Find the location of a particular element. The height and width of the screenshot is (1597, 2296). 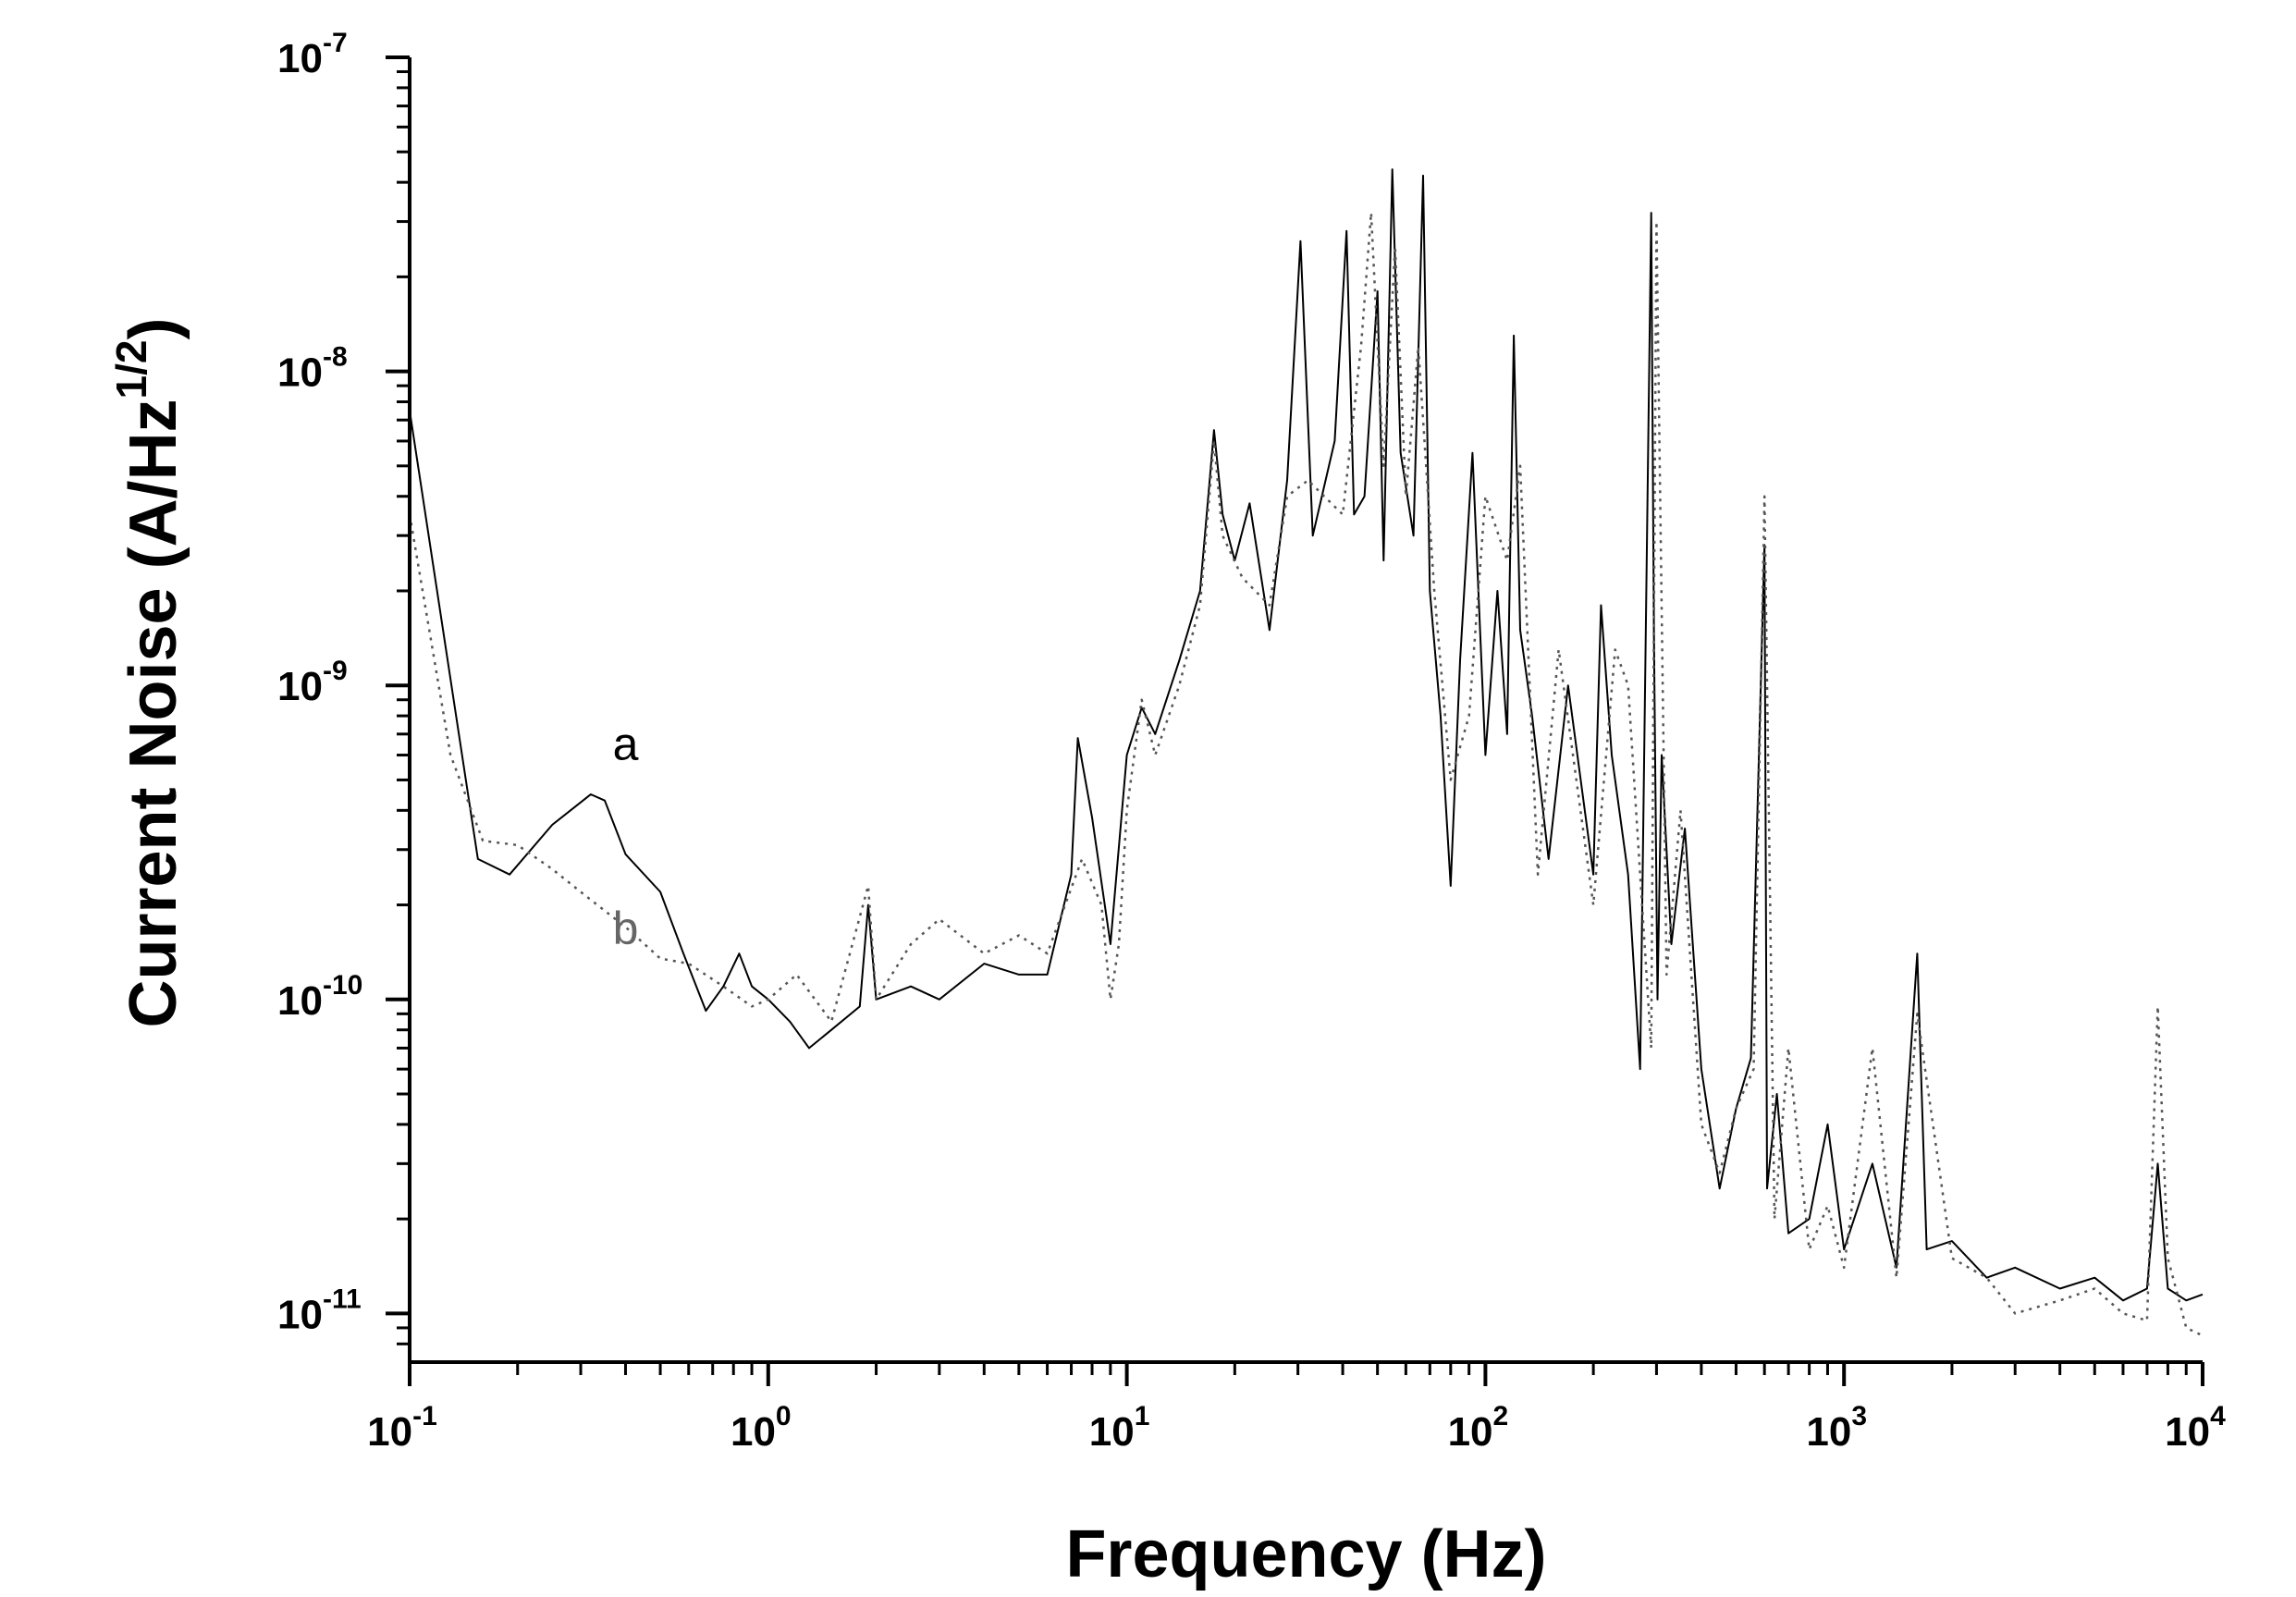

y-tick-label-exponent: -8 is located at coordinates (335, 357).